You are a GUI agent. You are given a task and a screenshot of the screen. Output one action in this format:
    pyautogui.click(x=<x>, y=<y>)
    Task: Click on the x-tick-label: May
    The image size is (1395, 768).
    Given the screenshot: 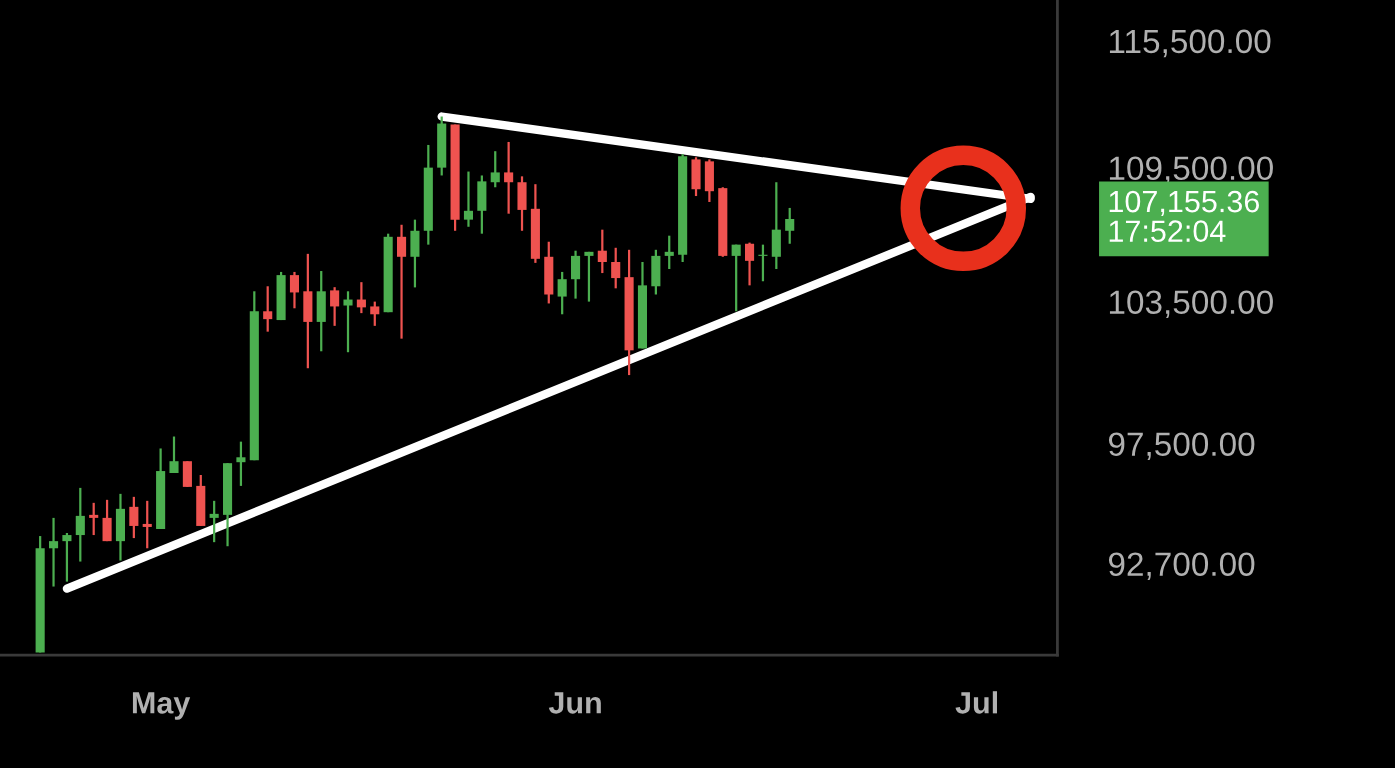 What is the action you would take?
    pyautogui.click(x=161, y=706)
    